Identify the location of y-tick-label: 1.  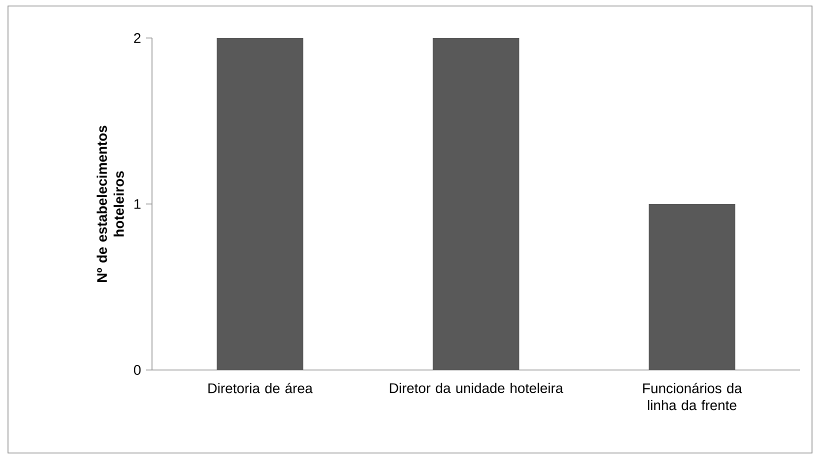
(137, 204).